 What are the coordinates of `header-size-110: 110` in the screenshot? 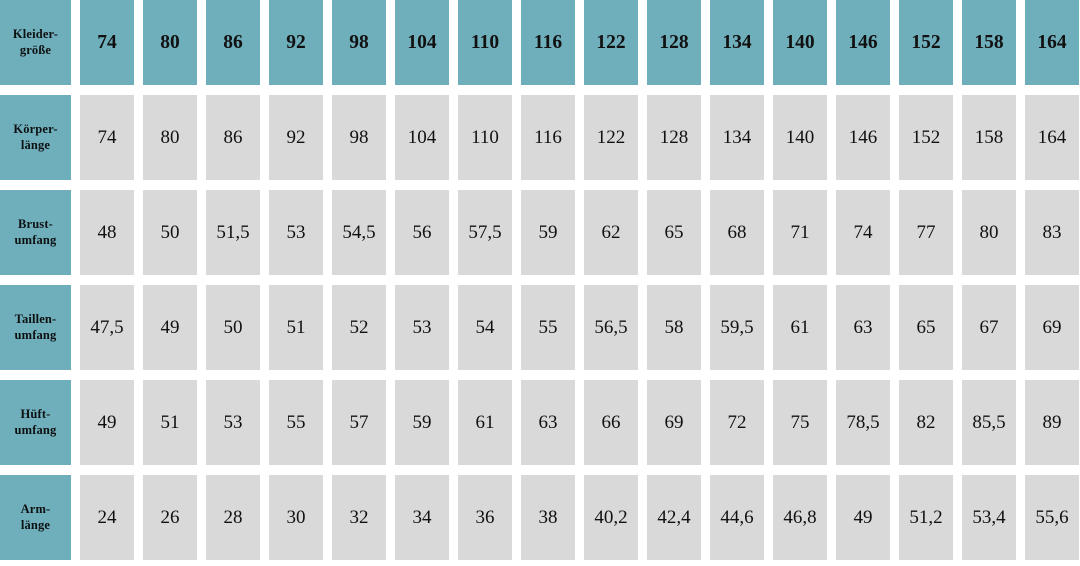 It's located at (485, 42).